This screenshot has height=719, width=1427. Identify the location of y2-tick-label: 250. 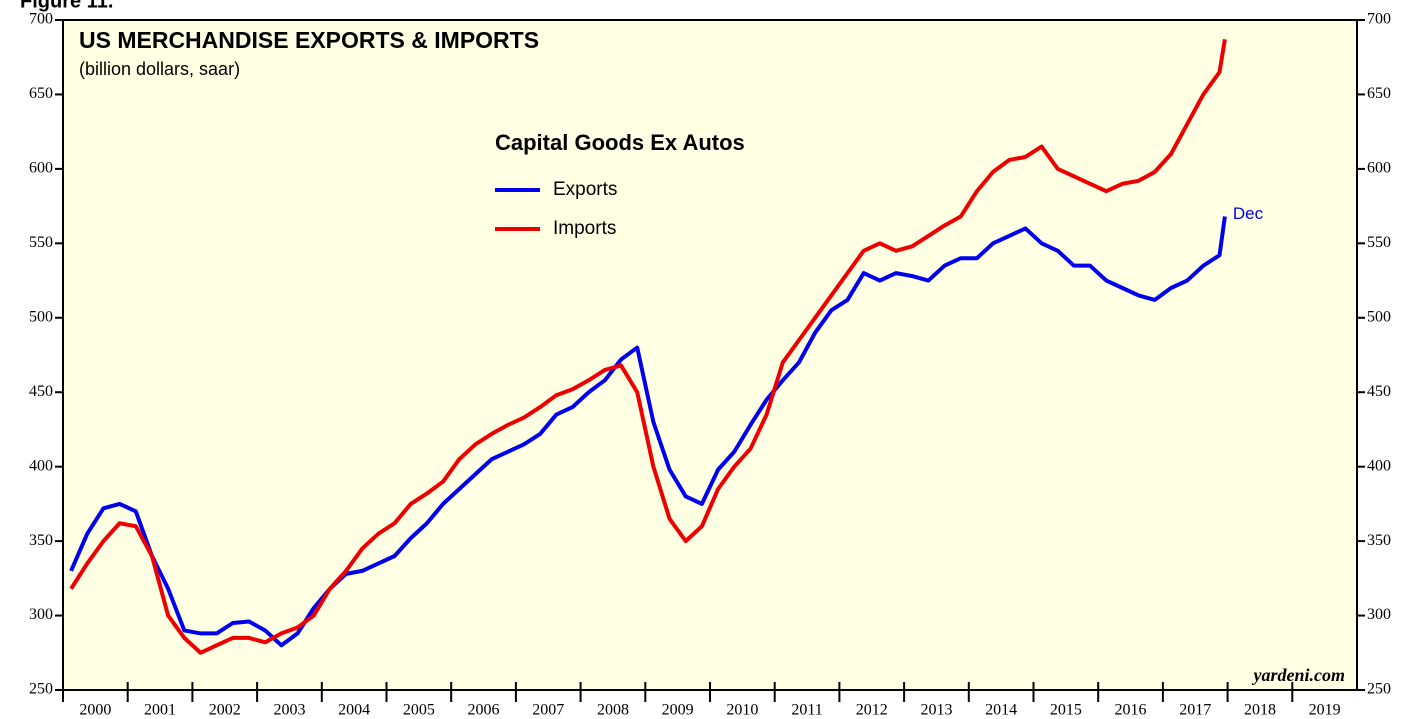
(1379, 689).